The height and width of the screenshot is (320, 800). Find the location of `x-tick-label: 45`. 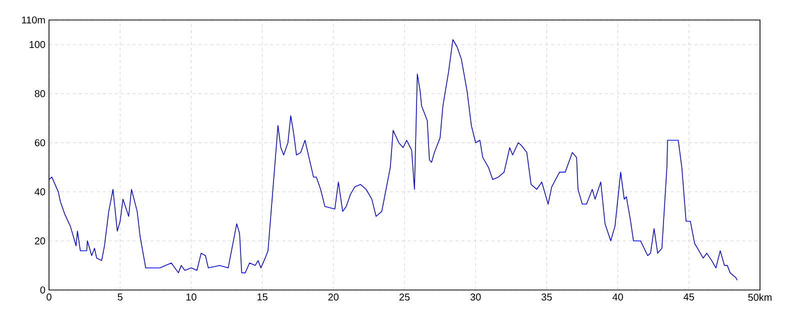

x-tick-label: 45 is located at coordinates (689, 297).